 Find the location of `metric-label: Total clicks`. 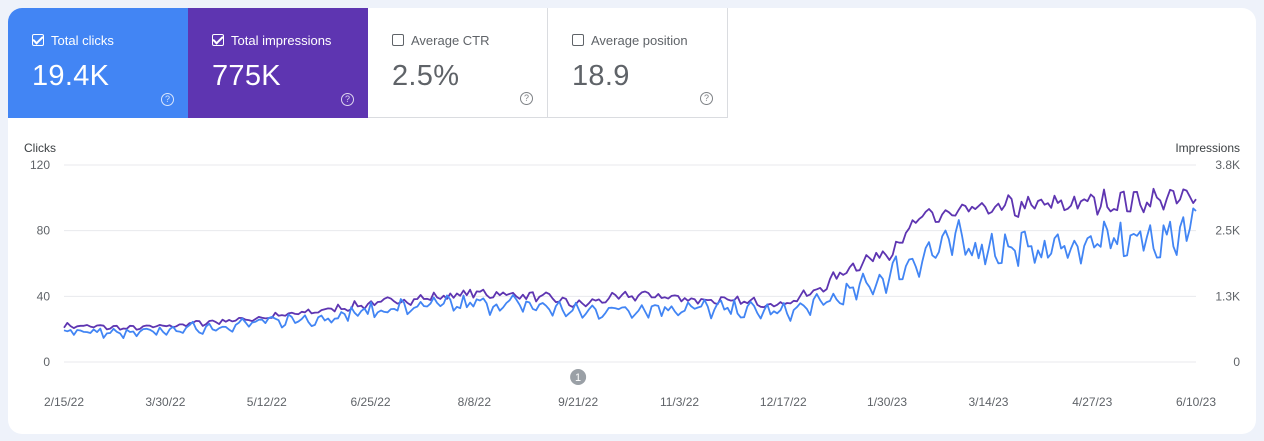

metric-label: Total clicks is located at coordinates (82, 40).